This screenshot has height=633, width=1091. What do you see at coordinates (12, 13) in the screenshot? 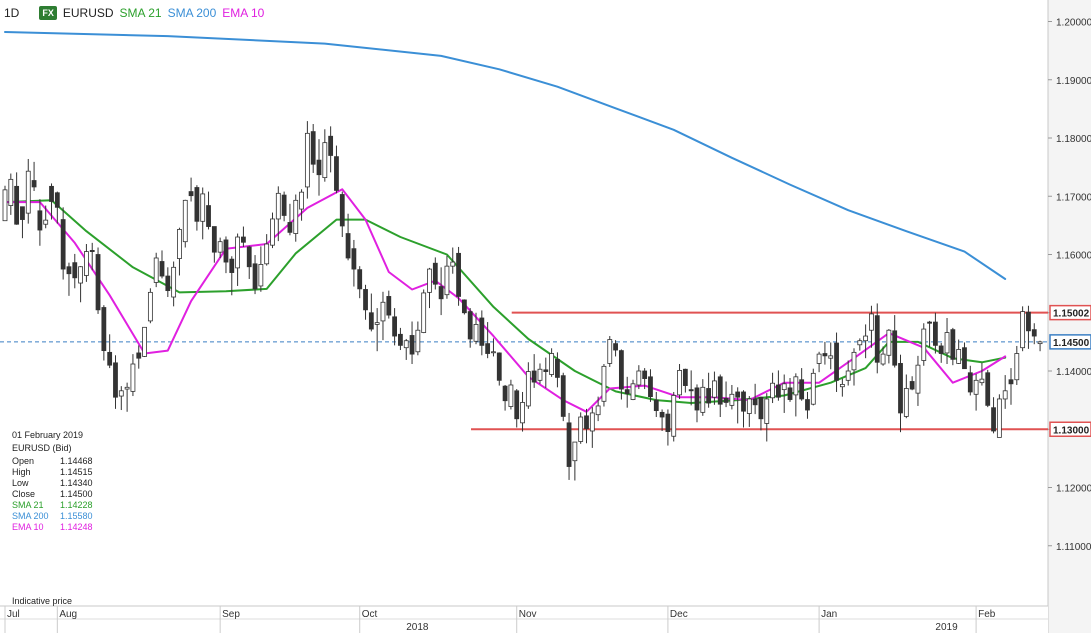
I see `timeframe-label: 1D` at bounding box center [12, 13].